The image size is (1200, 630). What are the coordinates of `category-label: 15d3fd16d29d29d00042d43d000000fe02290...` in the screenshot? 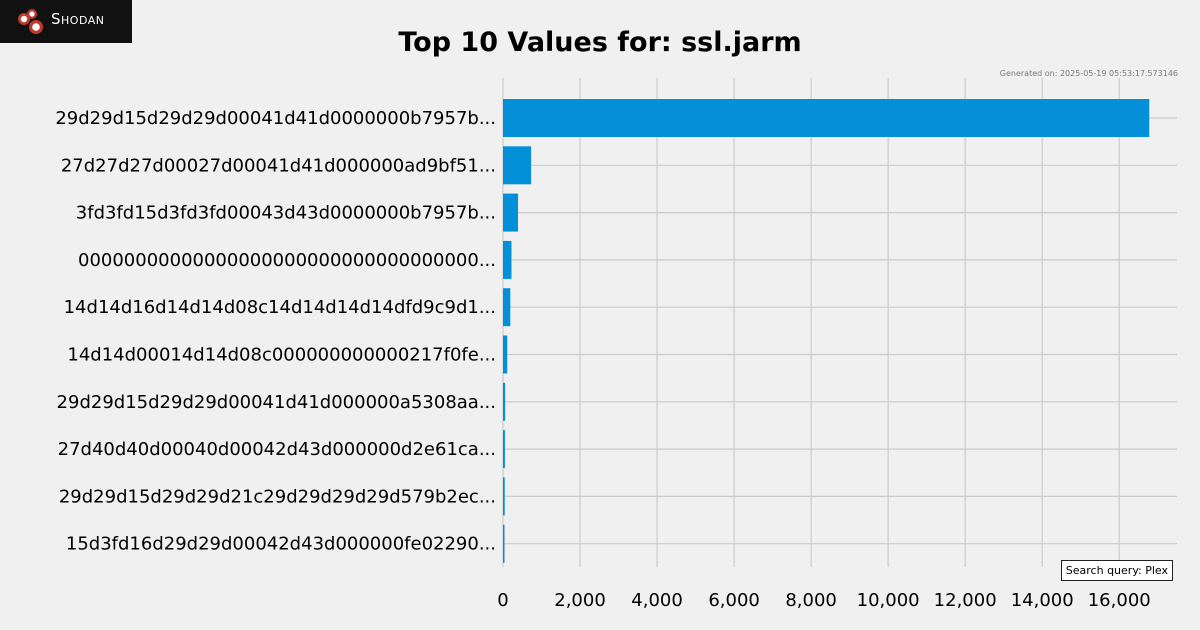 It's located at (281, 544).